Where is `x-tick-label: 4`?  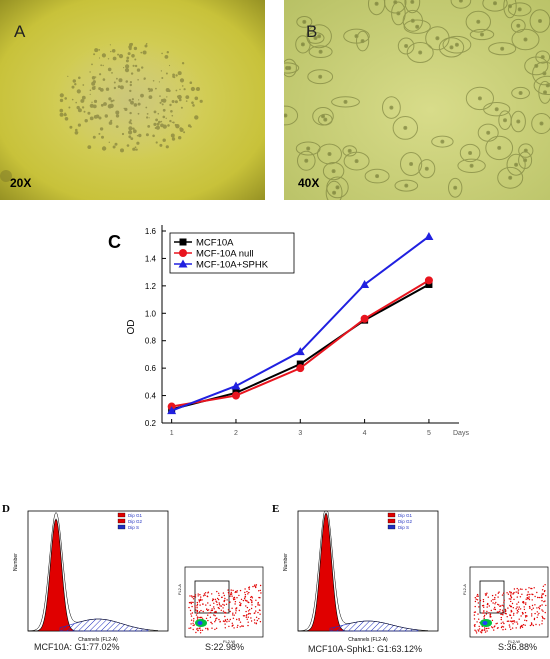 x-tick-label: 4 is located at coordinates (365, 433).